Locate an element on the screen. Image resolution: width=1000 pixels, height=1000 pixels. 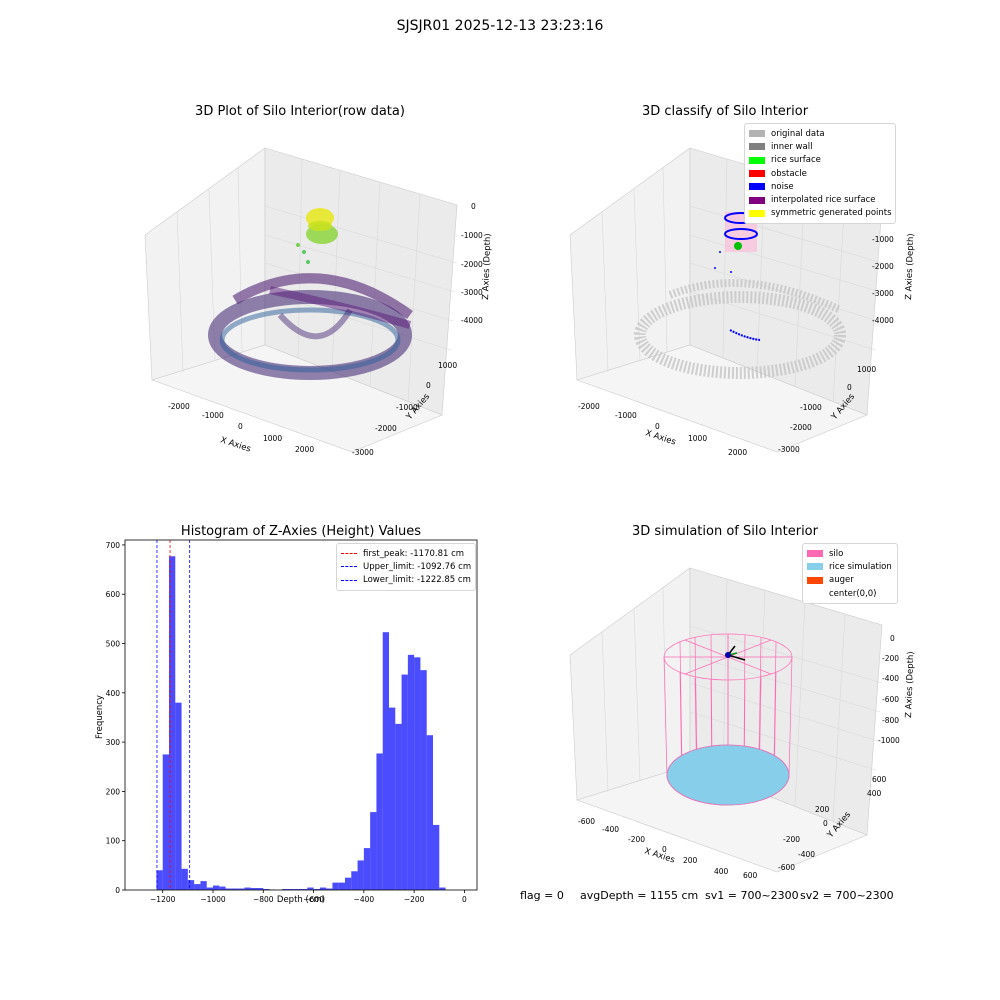
legend-item: original data is located at coordinates (820, 133).